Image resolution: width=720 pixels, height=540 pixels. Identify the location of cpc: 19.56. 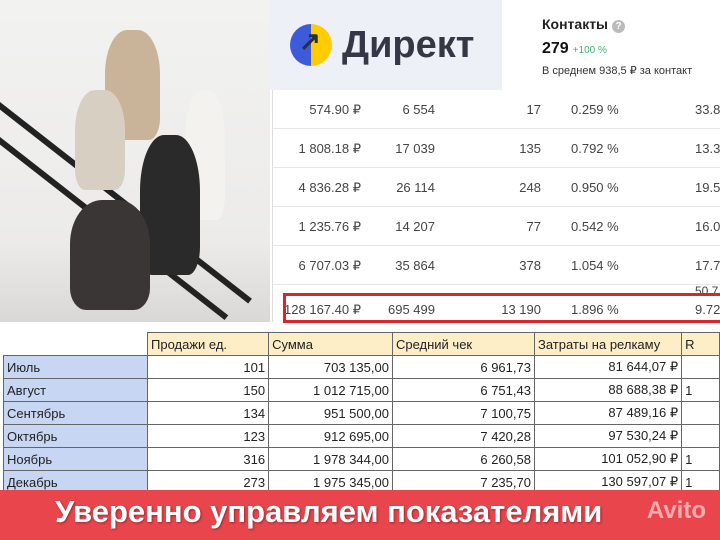
(707, 187).